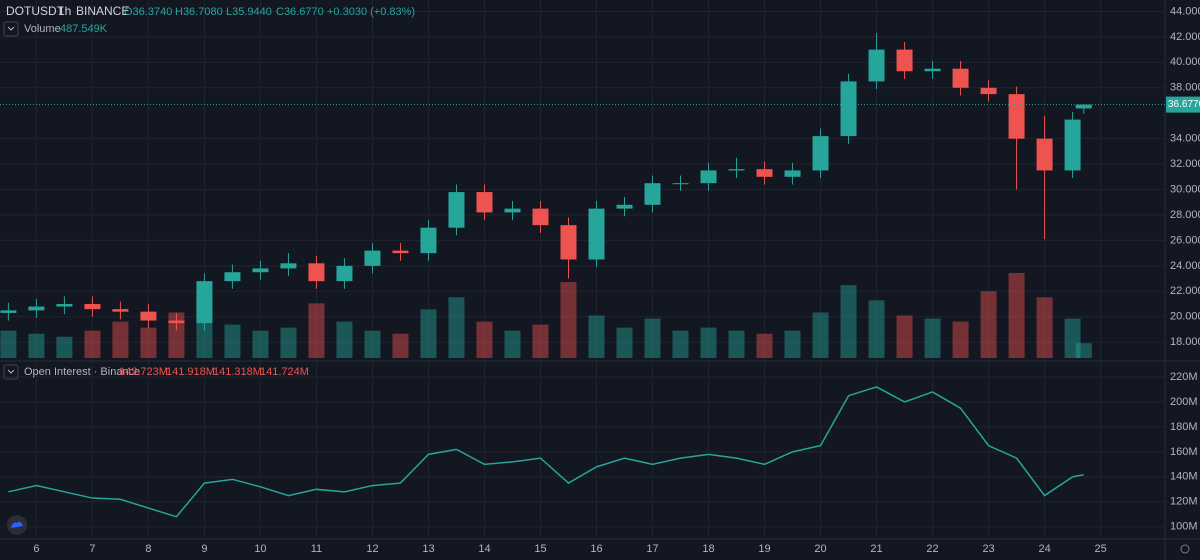 Image resolution: width=1200 pixels, height=560 pixels. What do you see at coordinates (82, 372) in the screenshot?
I see `oi-name: Open Interest · Binance` at bounding box center [82, 372].